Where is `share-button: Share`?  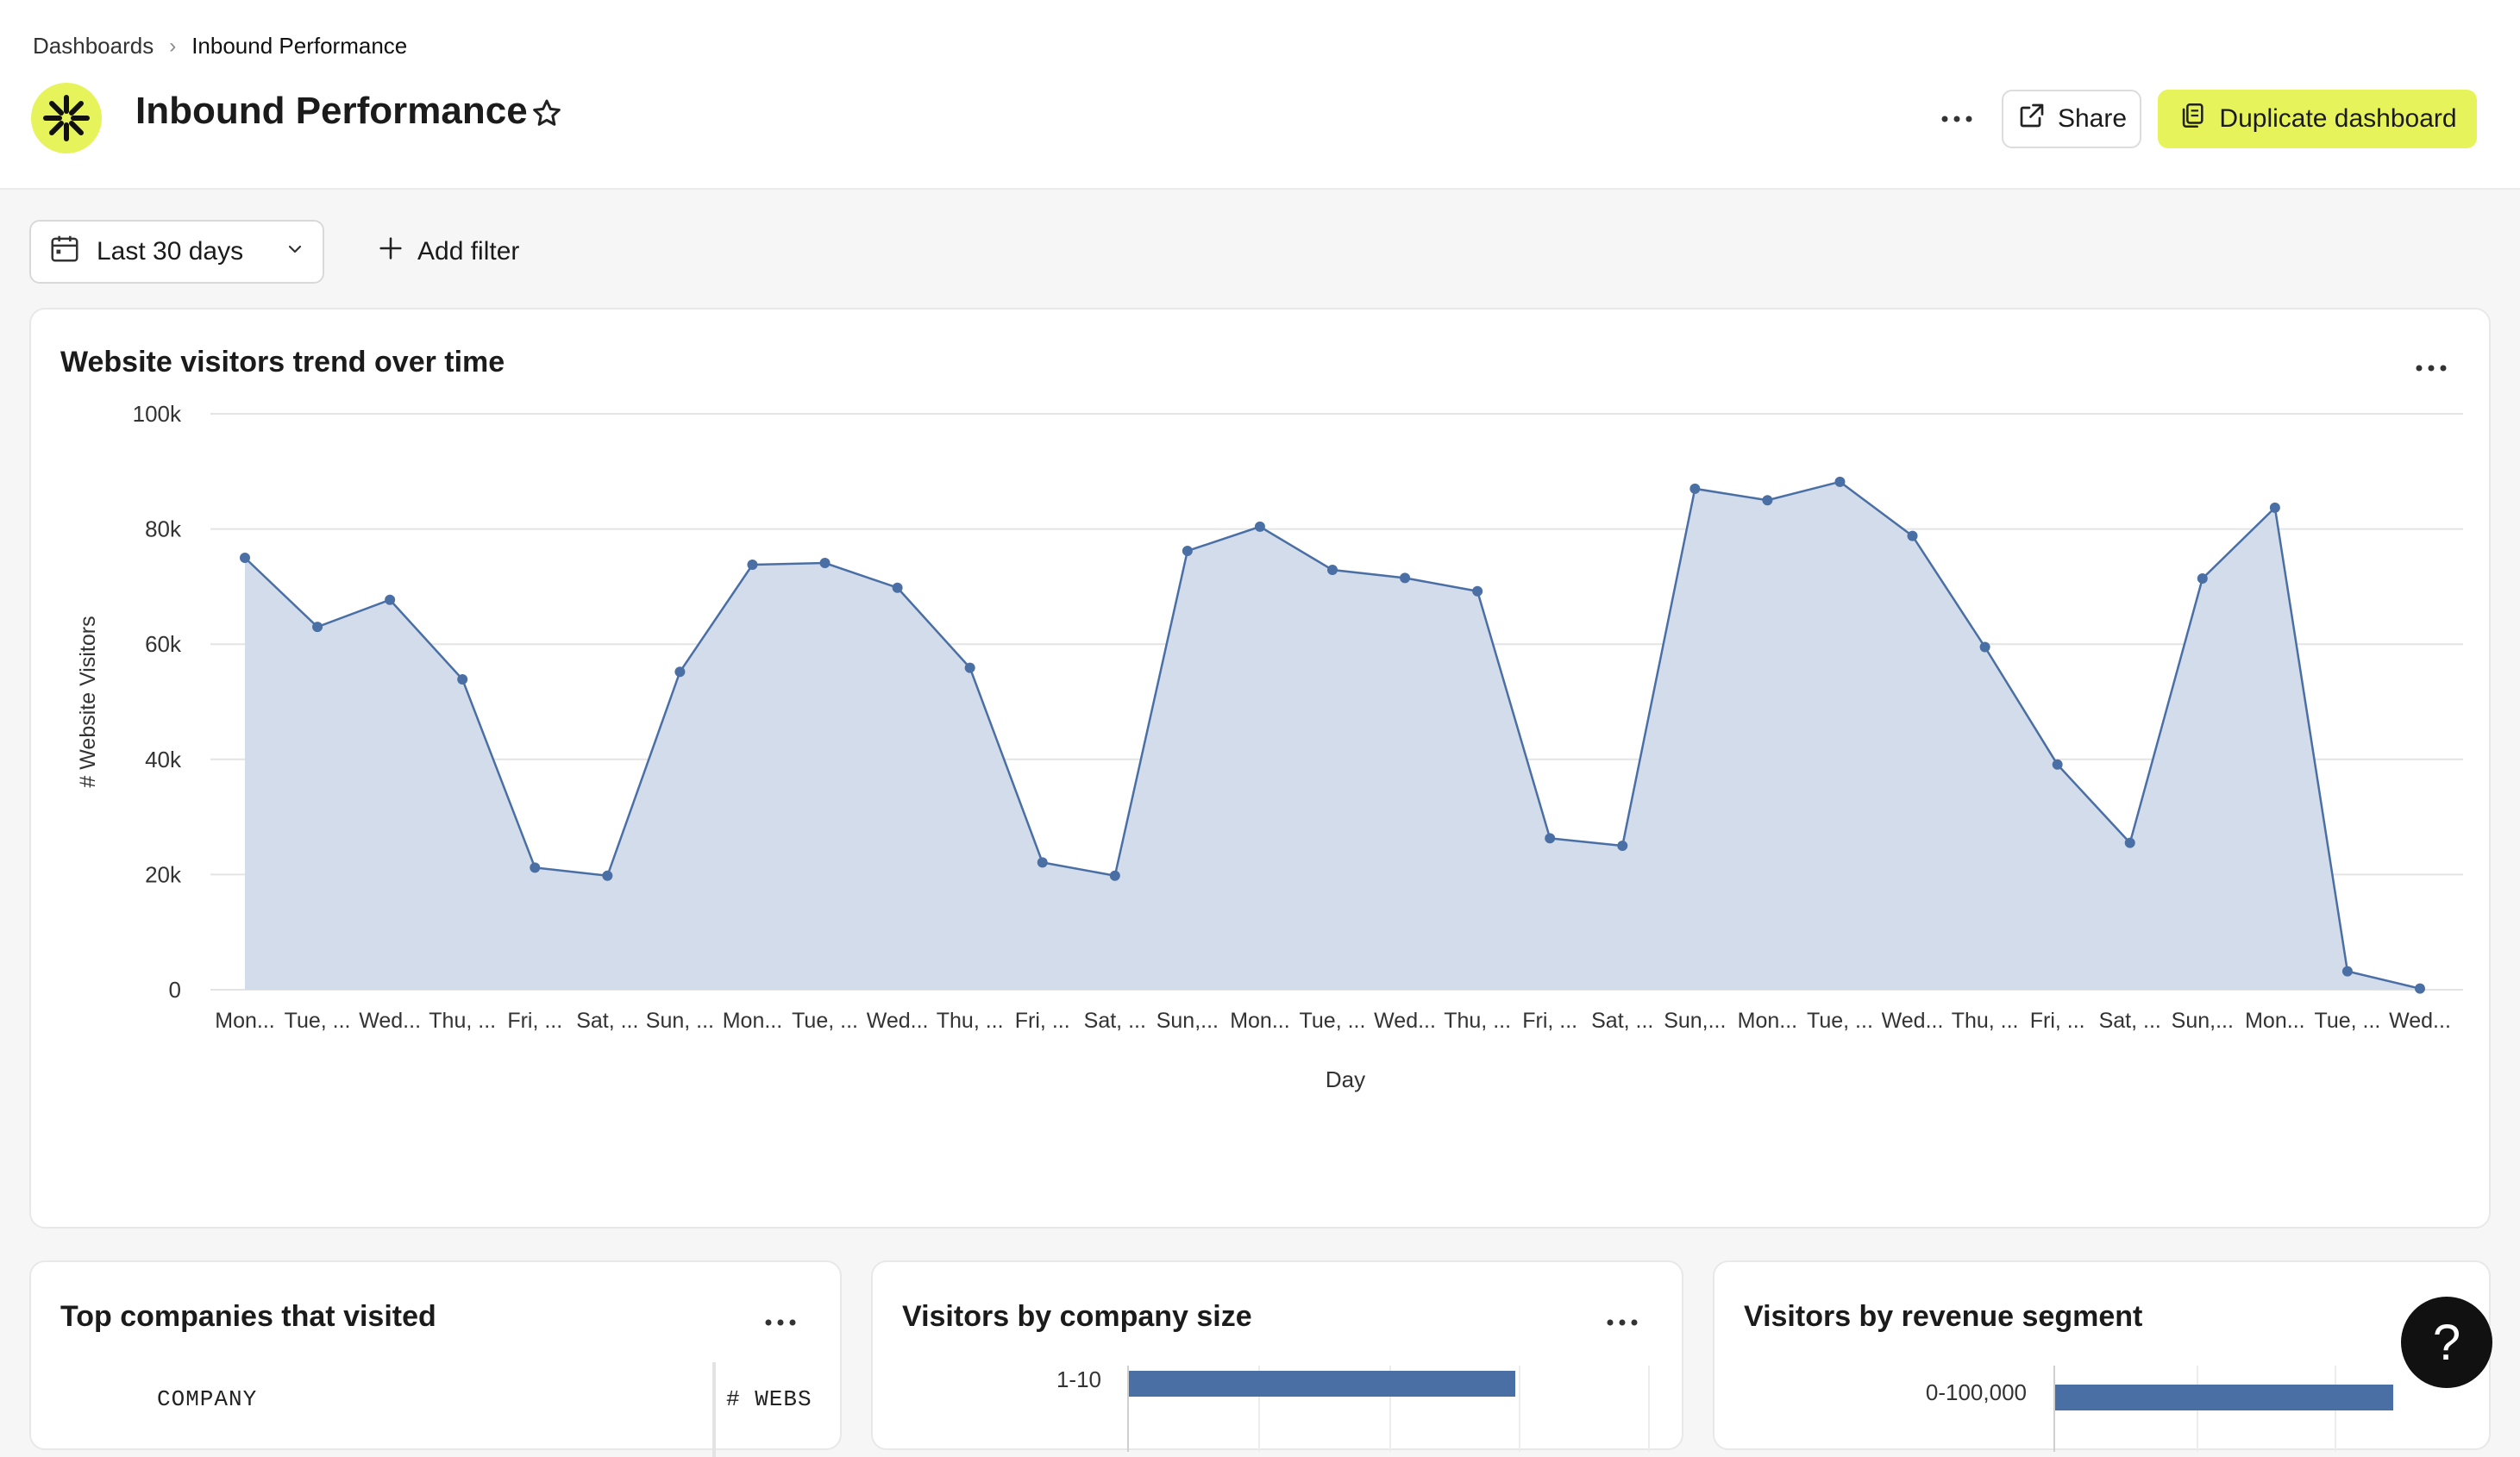
share-button: Share is located at coordinates (2071, 119).